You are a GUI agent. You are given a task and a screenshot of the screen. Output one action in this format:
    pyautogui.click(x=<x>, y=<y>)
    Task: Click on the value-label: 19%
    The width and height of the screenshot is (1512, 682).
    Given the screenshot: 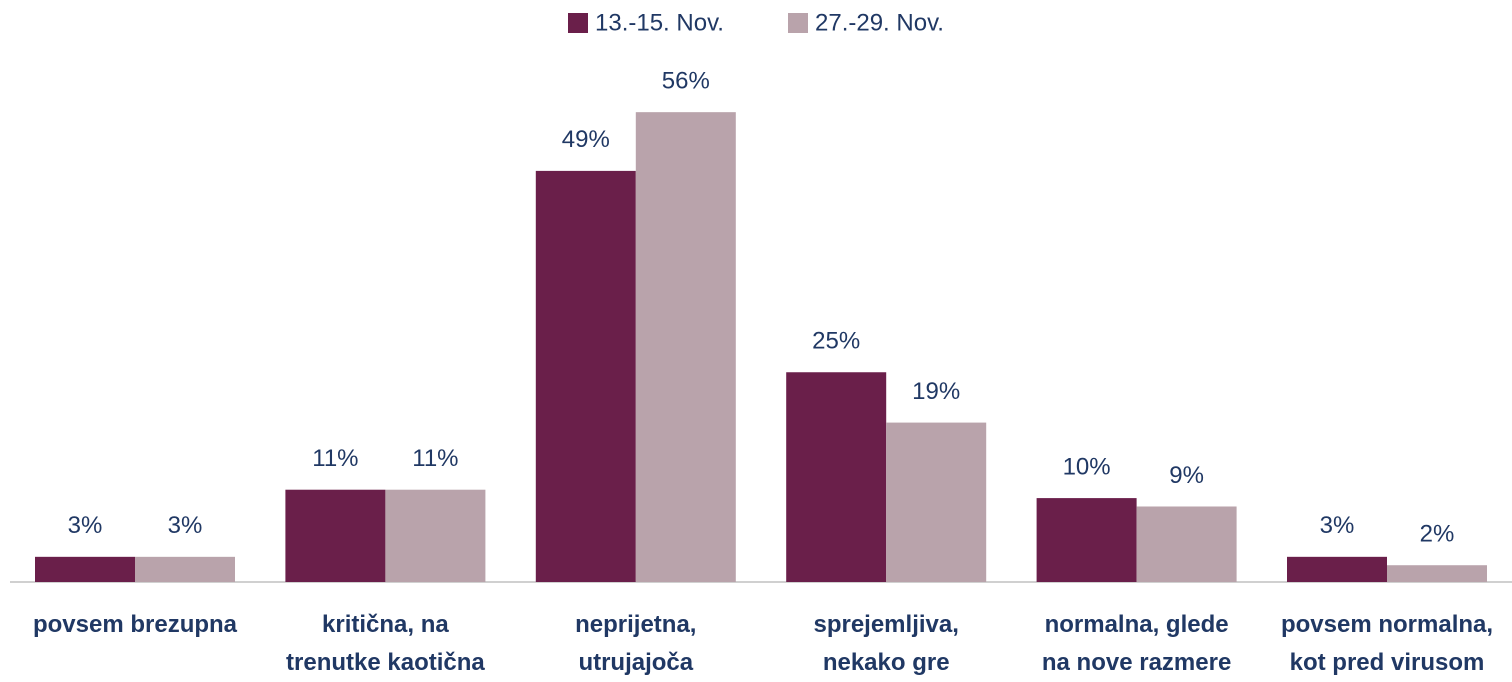 What is the action you would take?
    pyautogui.click(x=936, y=391)
    